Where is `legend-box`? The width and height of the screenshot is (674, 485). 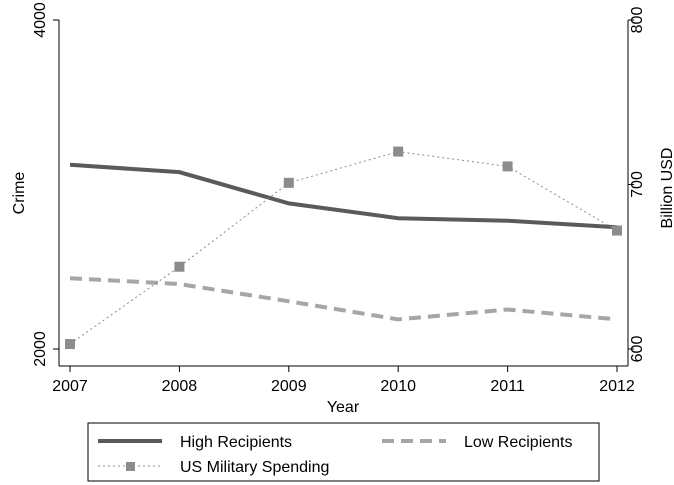 legend-box is located at coordinates (343, 452).